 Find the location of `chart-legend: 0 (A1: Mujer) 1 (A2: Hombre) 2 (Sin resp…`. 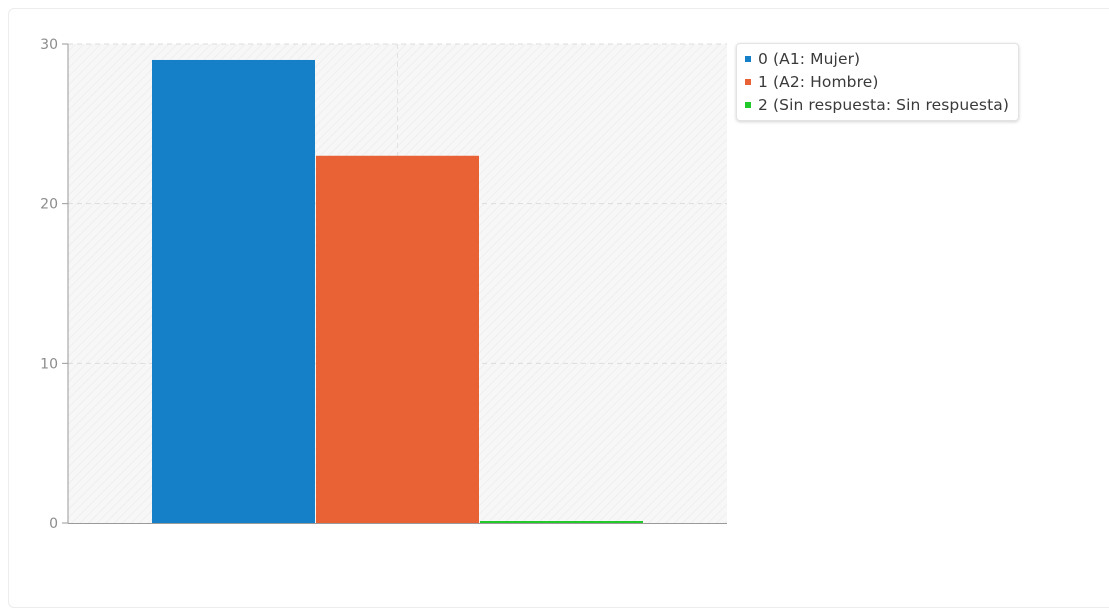

chart-legend: 0 (A1: Mujer) 1 (A2: Hombre) 2 (Sin resp… is located at coordinates (878, 82).